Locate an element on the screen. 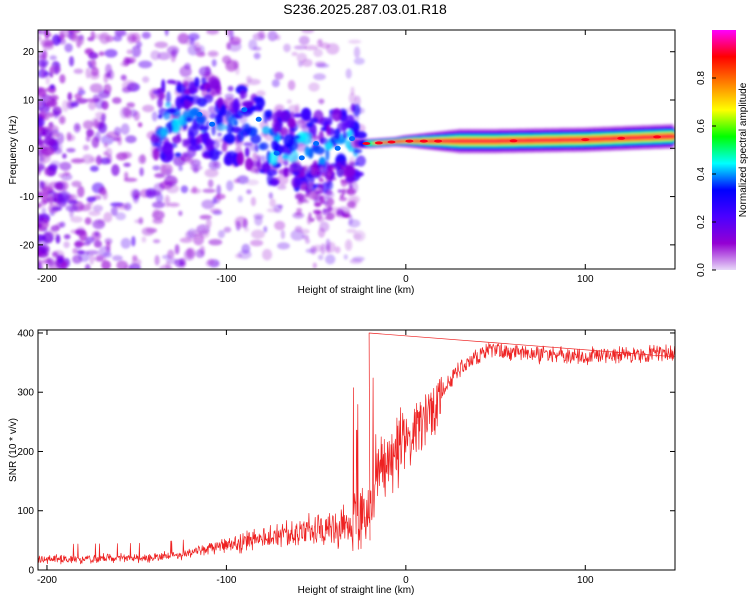 The height and width of the screenshot is (600, 750). snr-x-tick-label: 100 is located at coordinates (585, 580).